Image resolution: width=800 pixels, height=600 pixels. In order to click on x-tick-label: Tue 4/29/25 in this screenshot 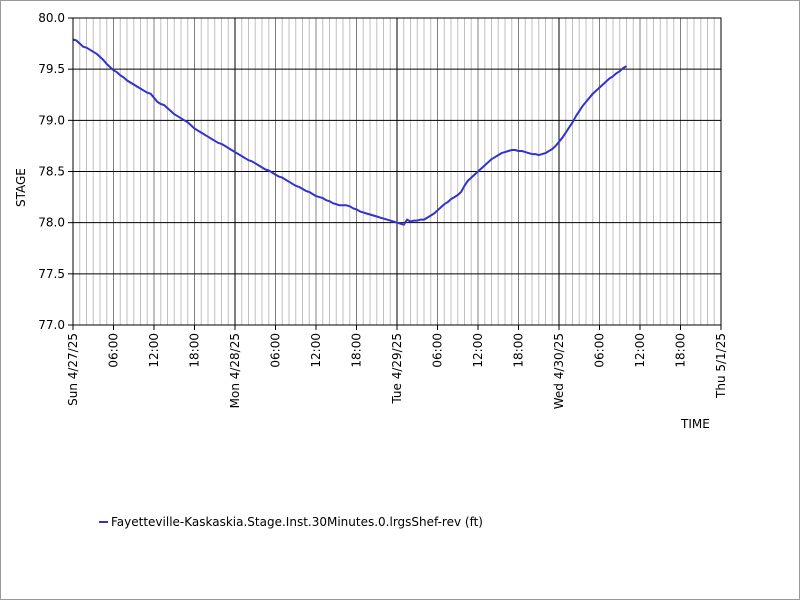, I will do `click(397, 369)`.